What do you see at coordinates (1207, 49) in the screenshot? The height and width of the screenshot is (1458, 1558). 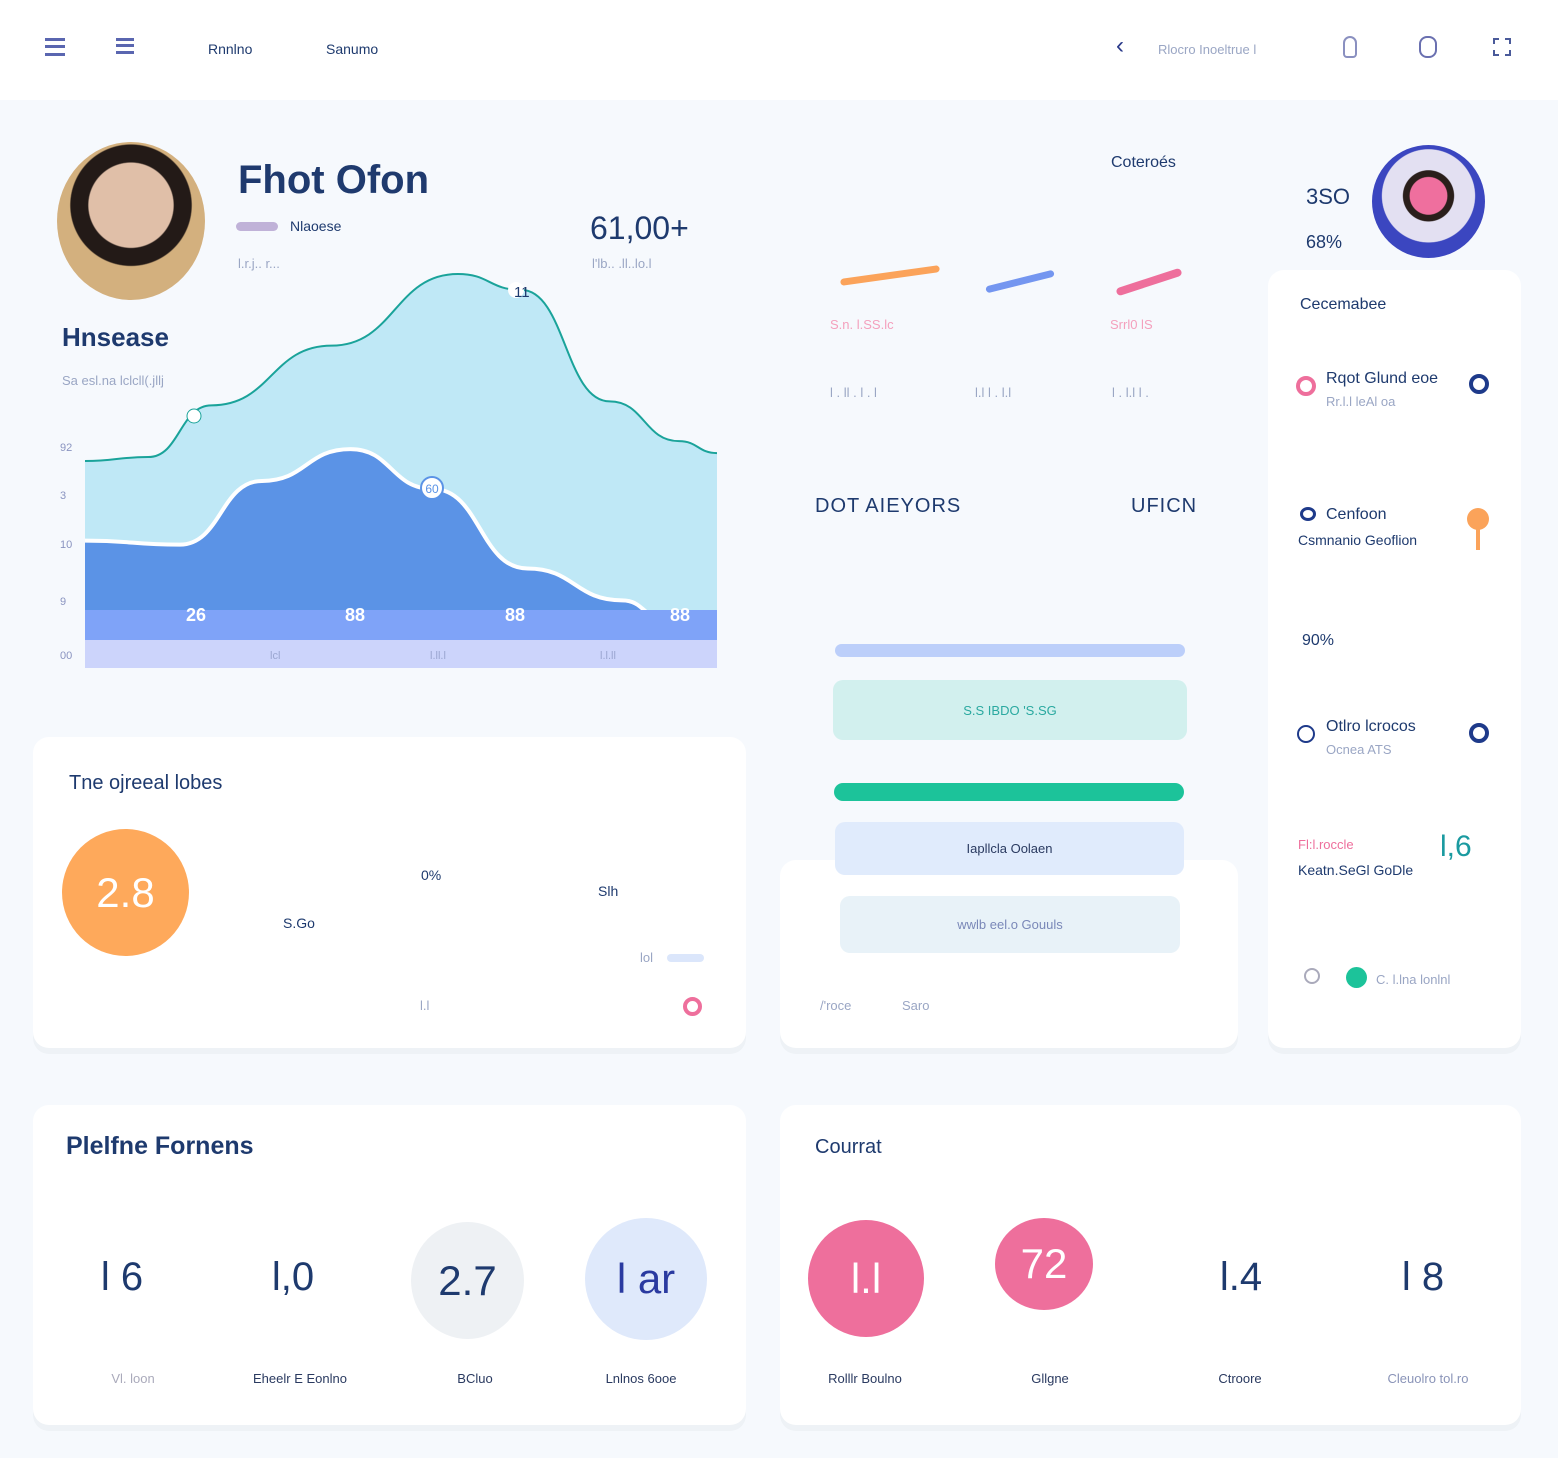 I see `search-input: Rlocro Inoeltrue l` at bounding box center [1207, 49].